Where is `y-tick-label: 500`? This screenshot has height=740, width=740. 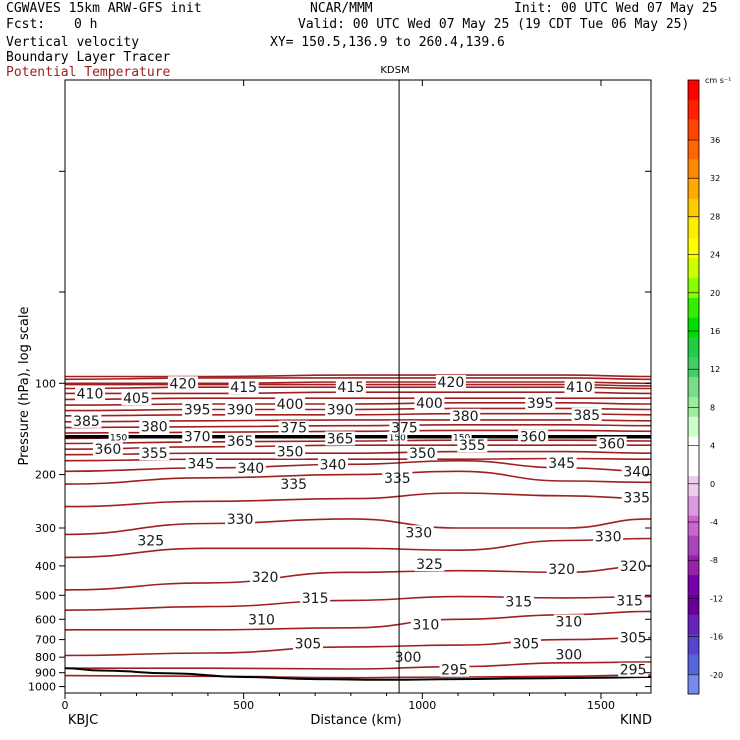
y-tick-label: 500 is located at coordinates (45, 595).